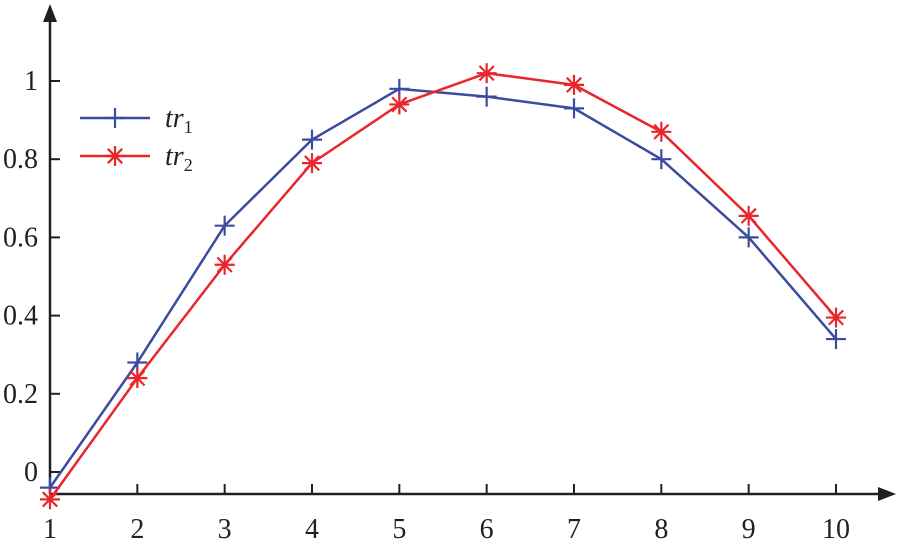 This screenshot has height=547, width=900. I want to click on x-axis-arrow, so click(887, 494).